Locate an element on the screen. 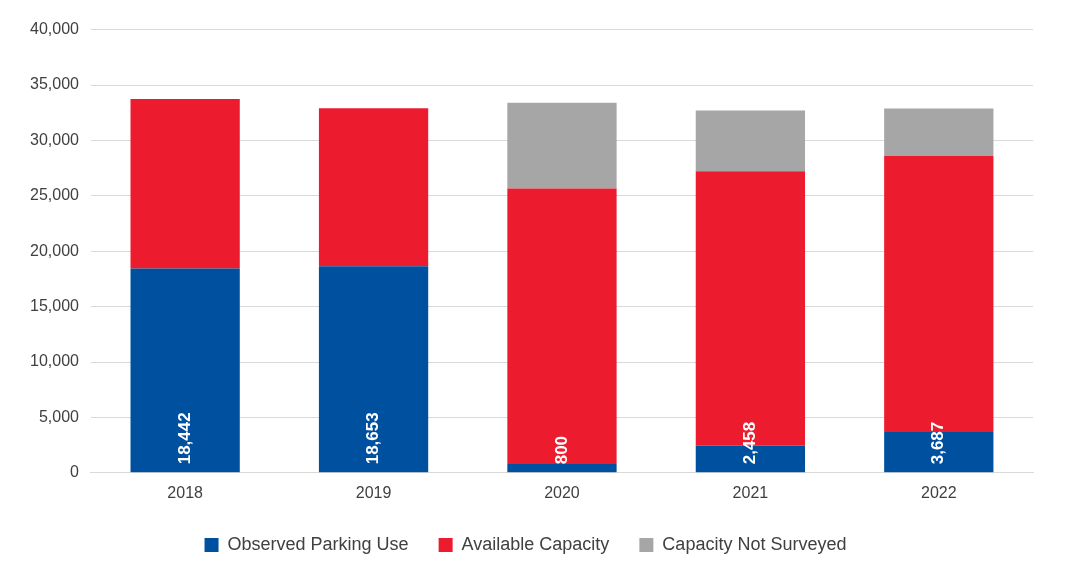 This screenshot has width=1081, height=577. x-tick-label: 2018 is located at coordinates (185, 492).